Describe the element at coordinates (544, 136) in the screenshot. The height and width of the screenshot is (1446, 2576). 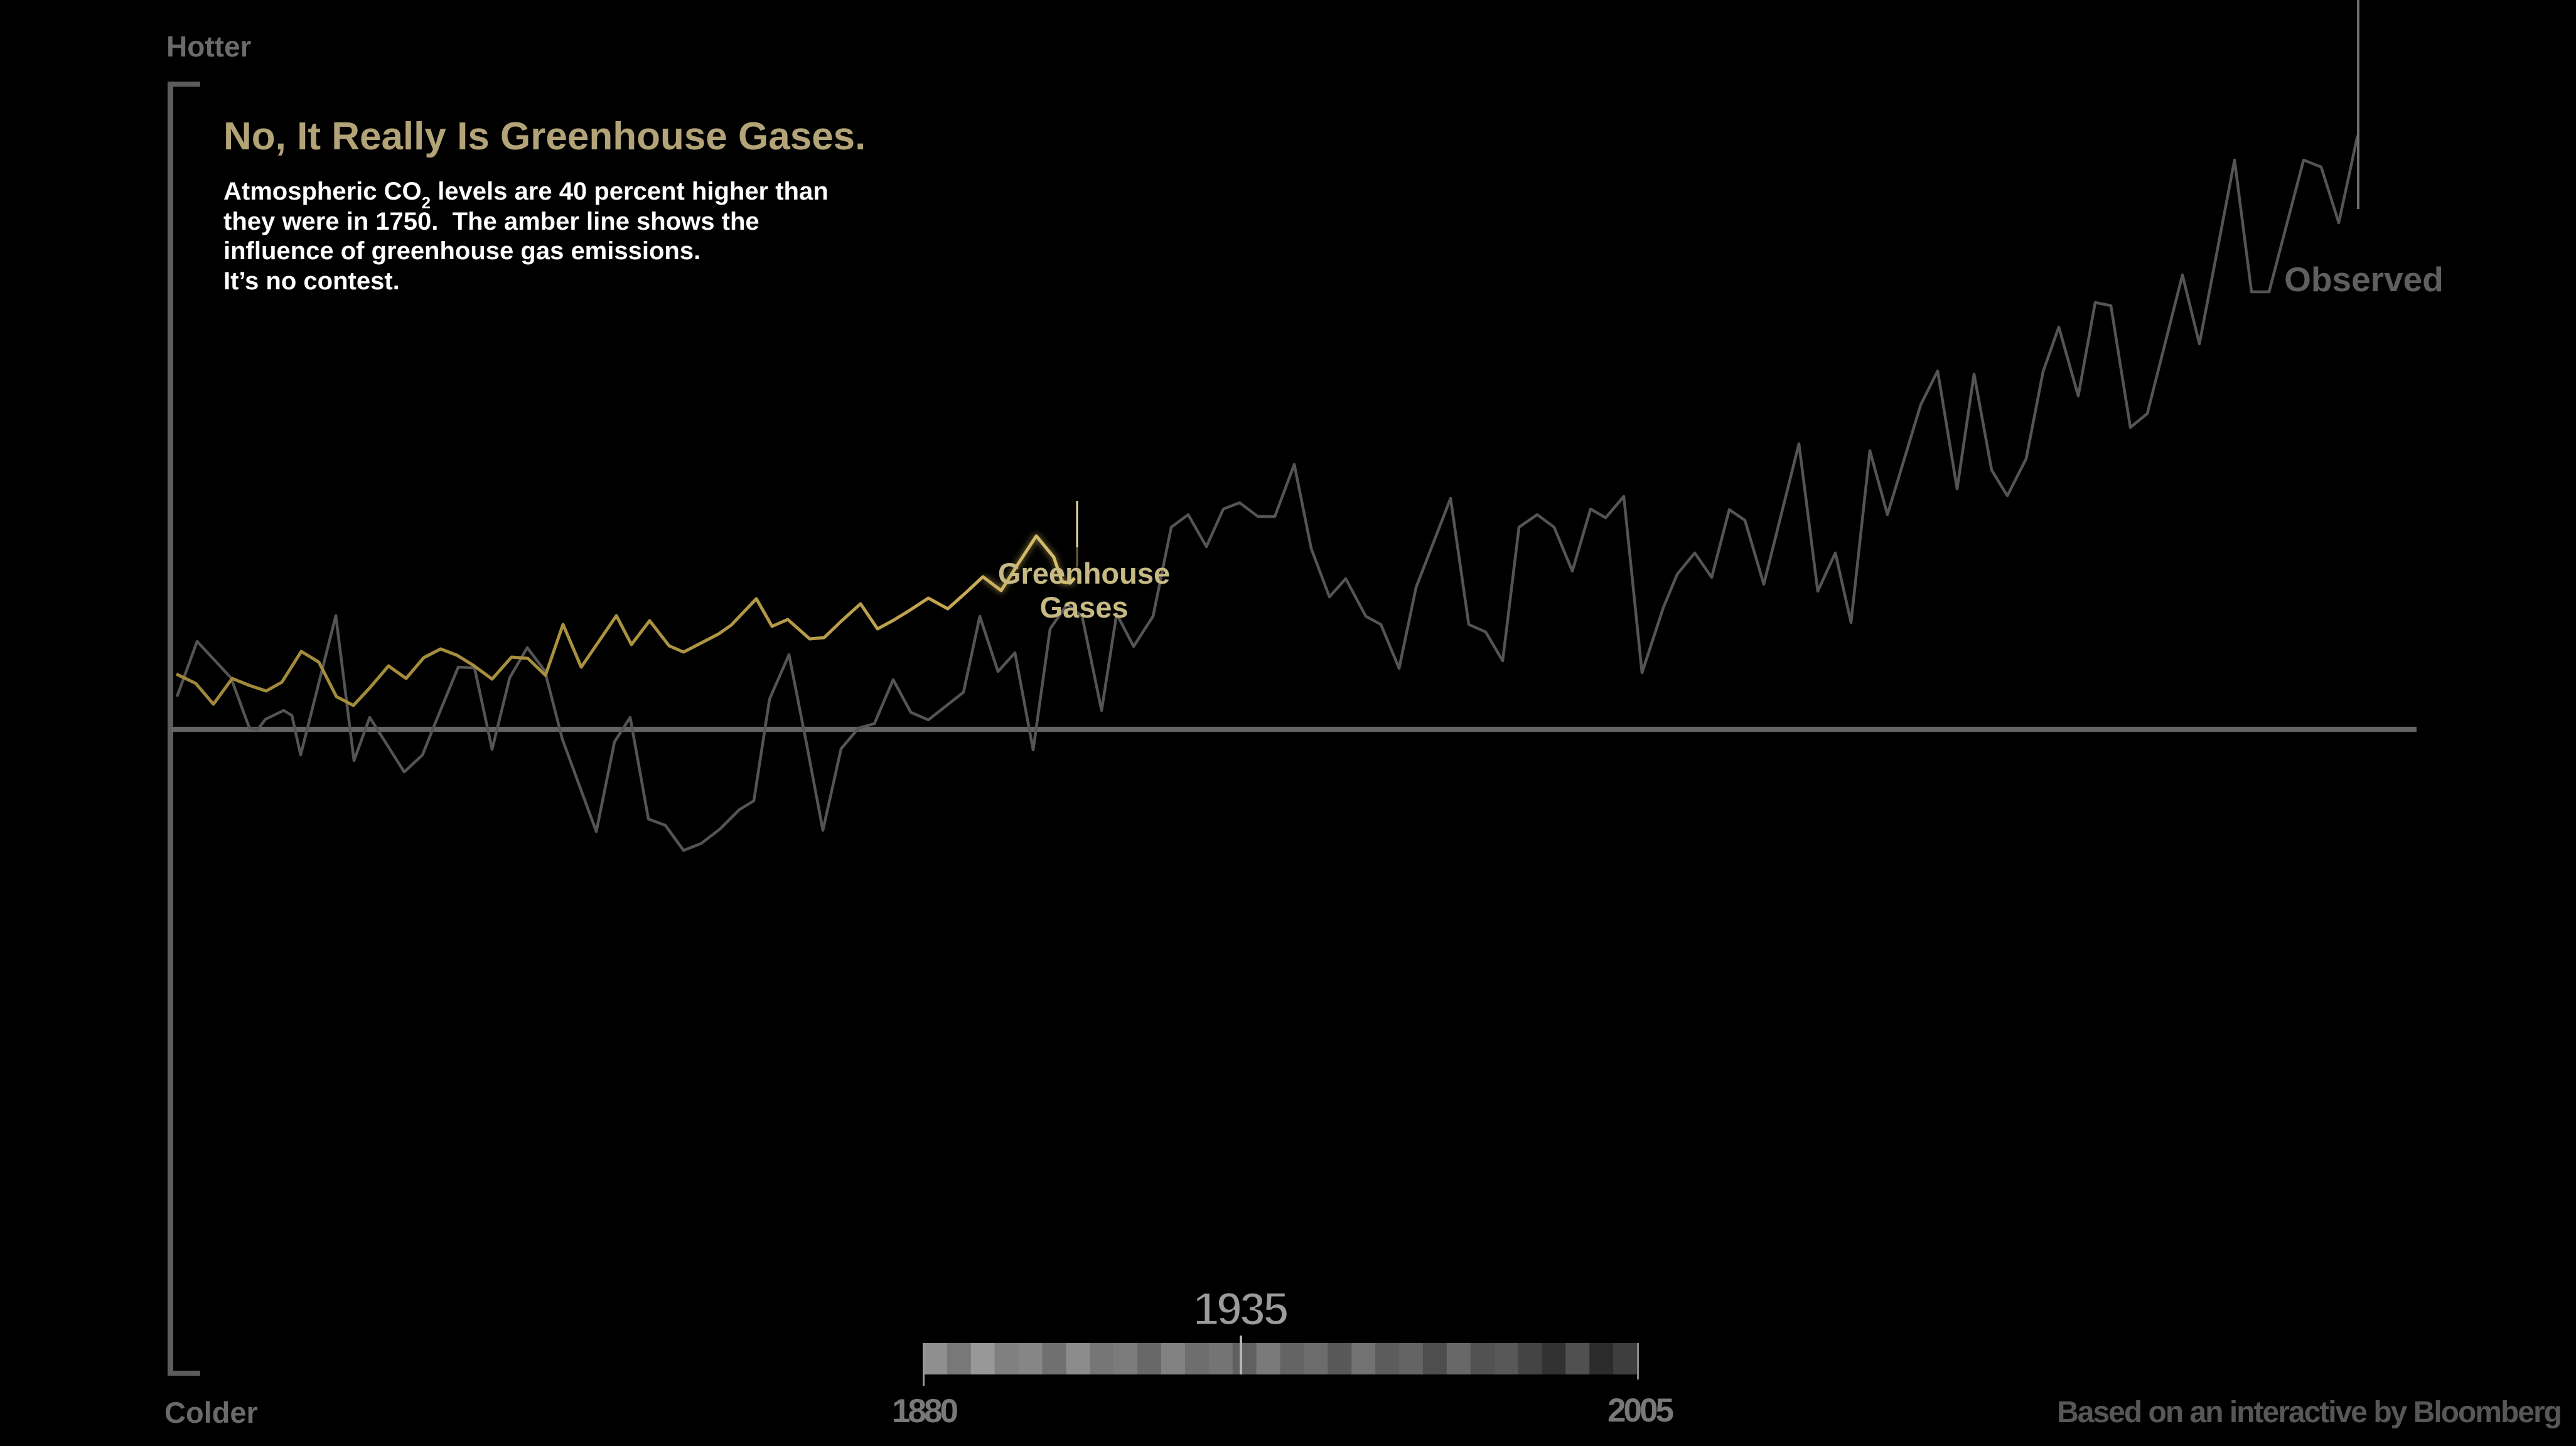
I see `svg-text:No, It Really Is Greenhouse Ga: No, It Really Is Greenhouse Gases.` at that location.